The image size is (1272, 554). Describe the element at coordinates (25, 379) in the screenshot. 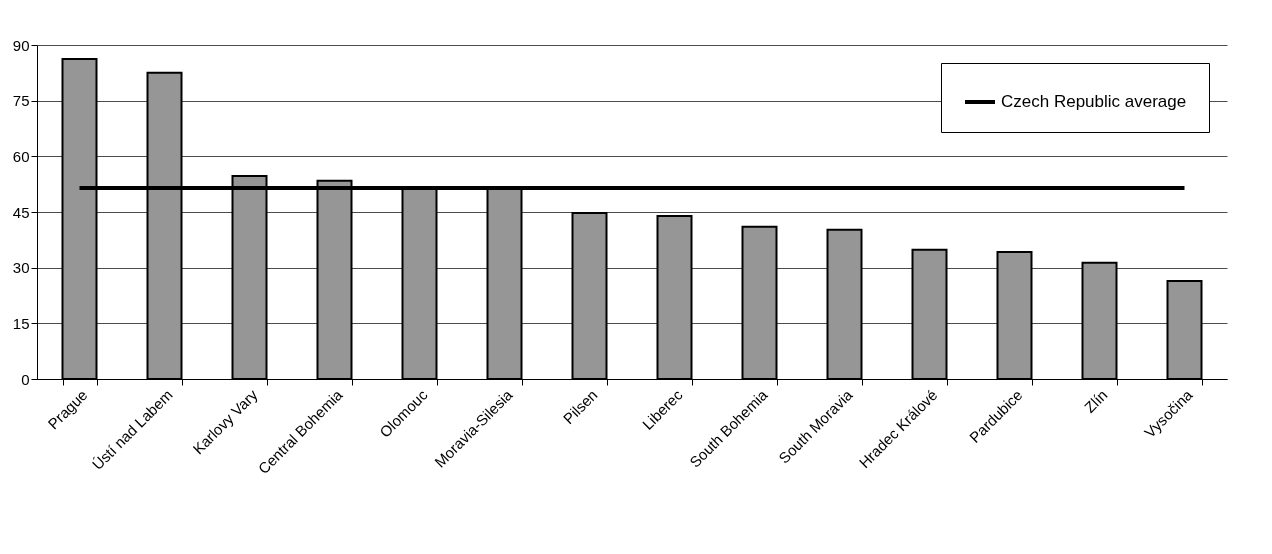

I see `y-tick-label: 0` at that location.